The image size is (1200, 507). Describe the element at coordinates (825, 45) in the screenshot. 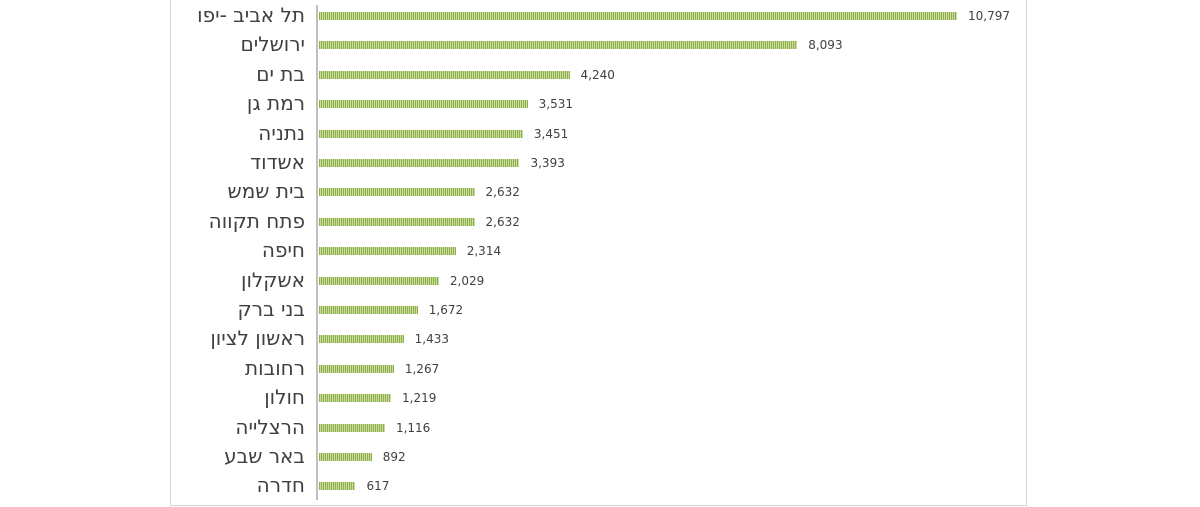

I see `data-label: 8,093` at that location.